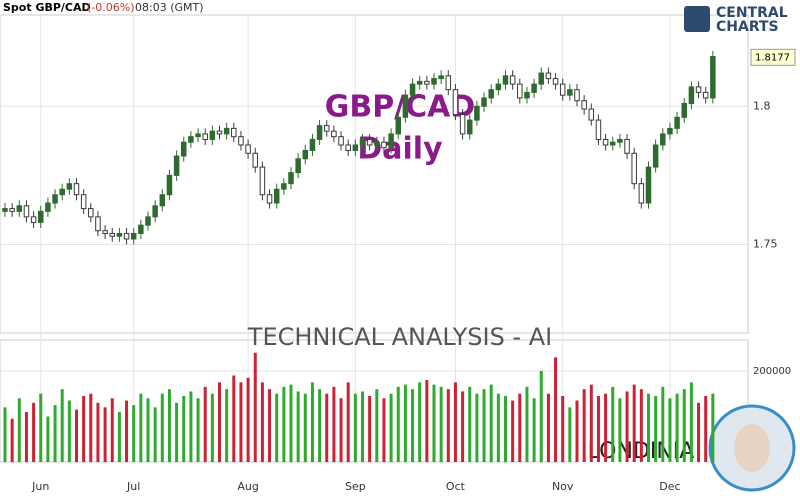  What do you see at coordinates (773, 57) in the screenshot?
I see `last-price-box` at bounding box center [773, 57].